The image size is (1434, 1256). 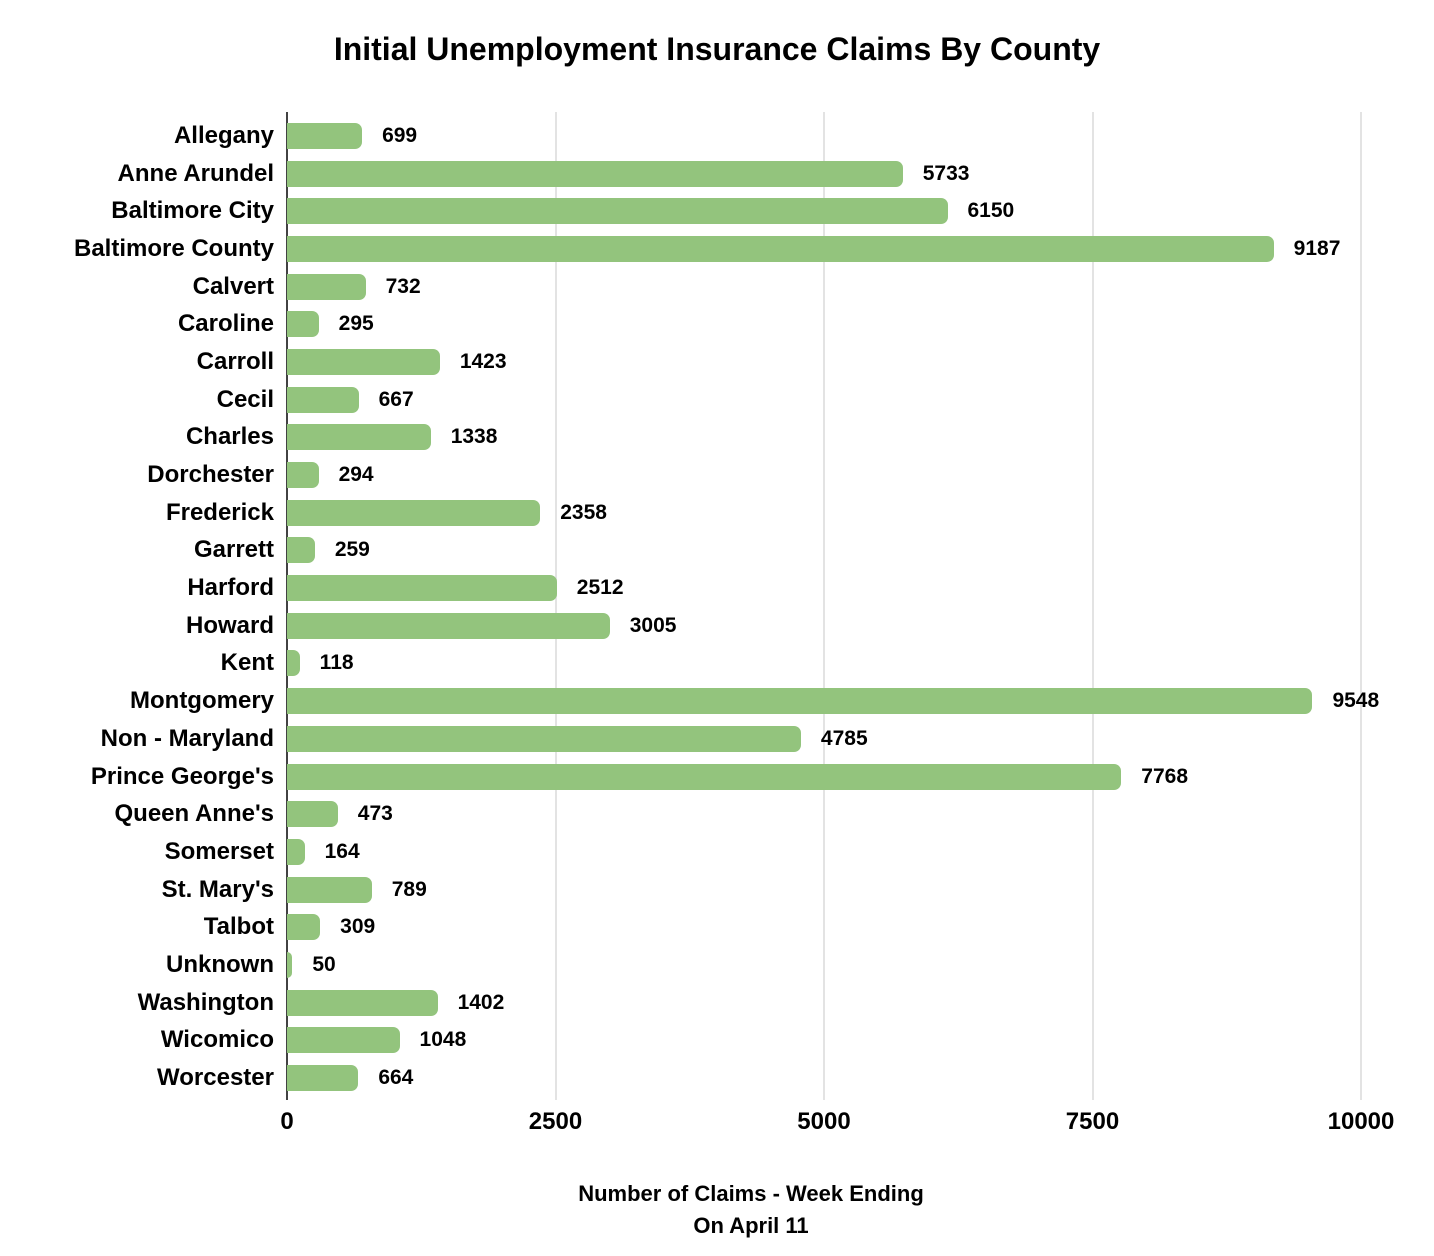 I want to click on bar-value-label: 1402, so click(x=481, y=1002).